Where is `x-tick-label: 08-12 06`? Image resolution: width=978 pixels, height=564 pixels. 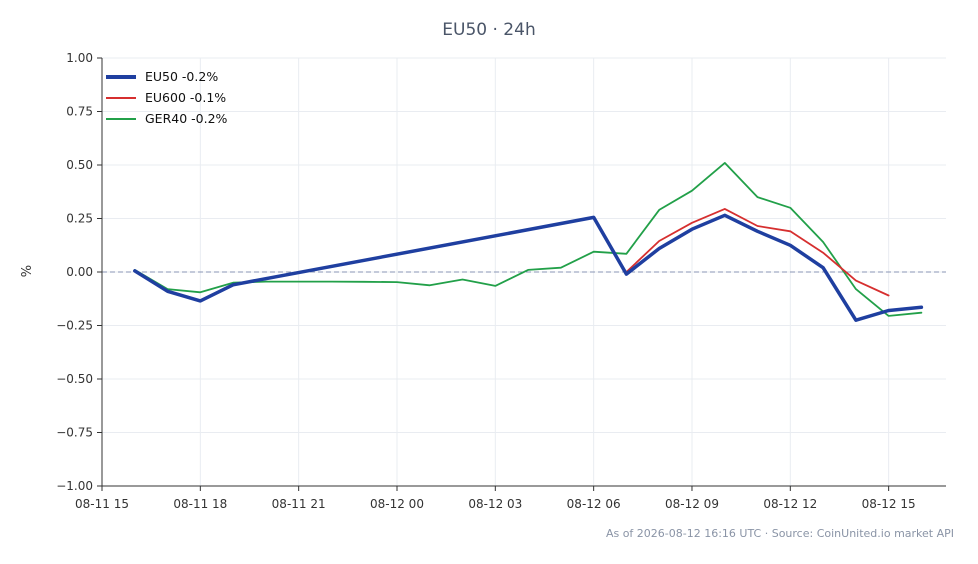
x-tick-label: 08-12 06 is located at coordinates (594, 504).